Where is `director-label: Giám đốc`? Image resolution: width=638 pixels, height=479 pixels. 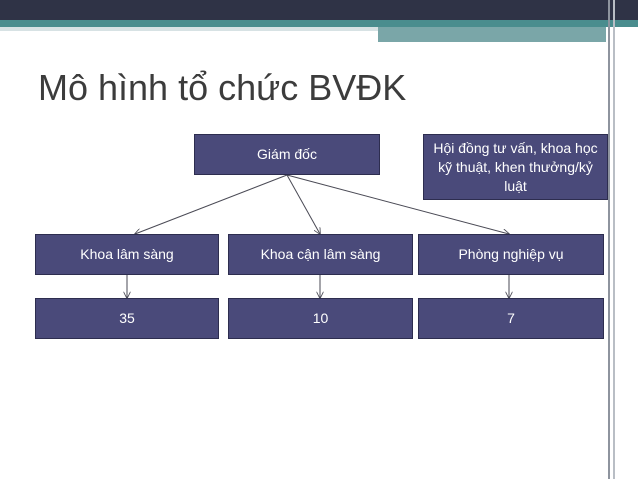
director-label: Giám đốc is located at coordinates (287, 154).